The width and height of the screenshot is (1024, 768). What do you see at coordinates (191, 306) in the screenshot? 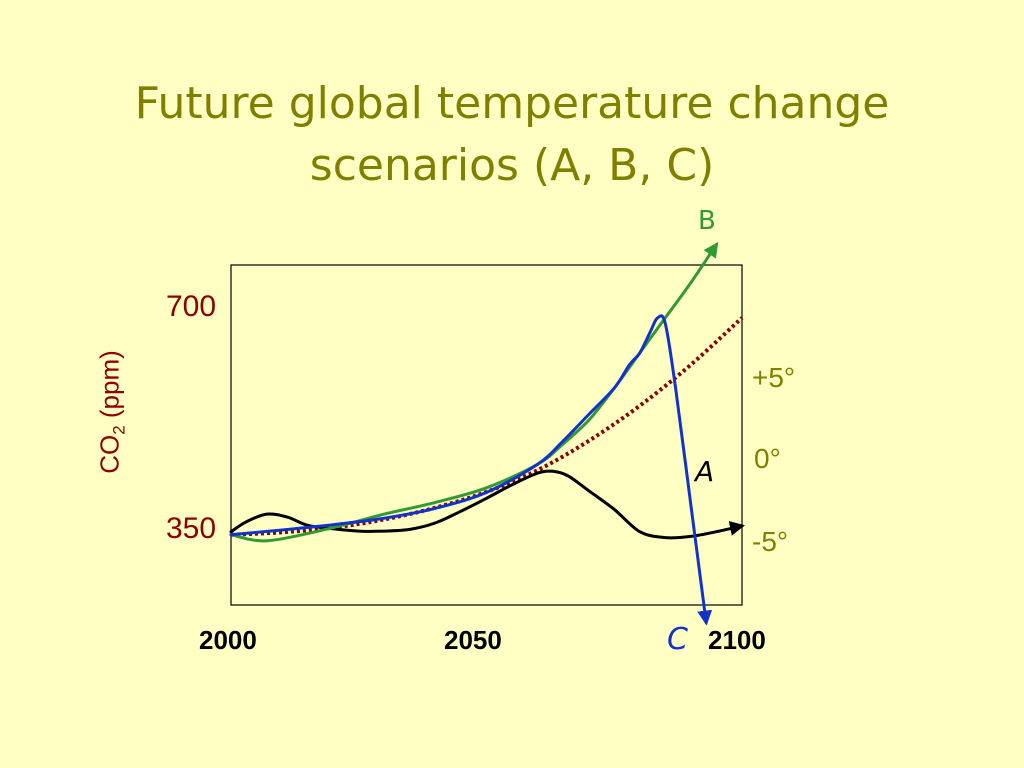
I see `left-tick-label: 700` at bounding box center [191, 306].